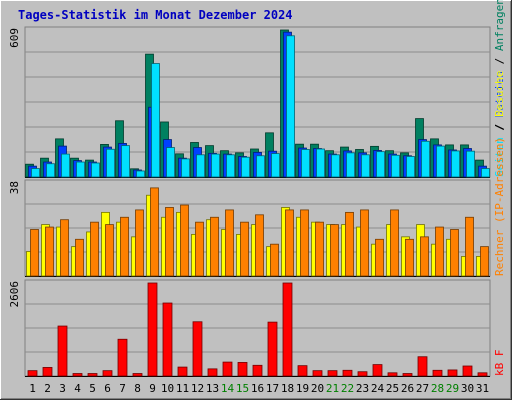  Describe the element at coordinates (197, 388) in the screenshot. I see `day-label-12: 12` at that location.